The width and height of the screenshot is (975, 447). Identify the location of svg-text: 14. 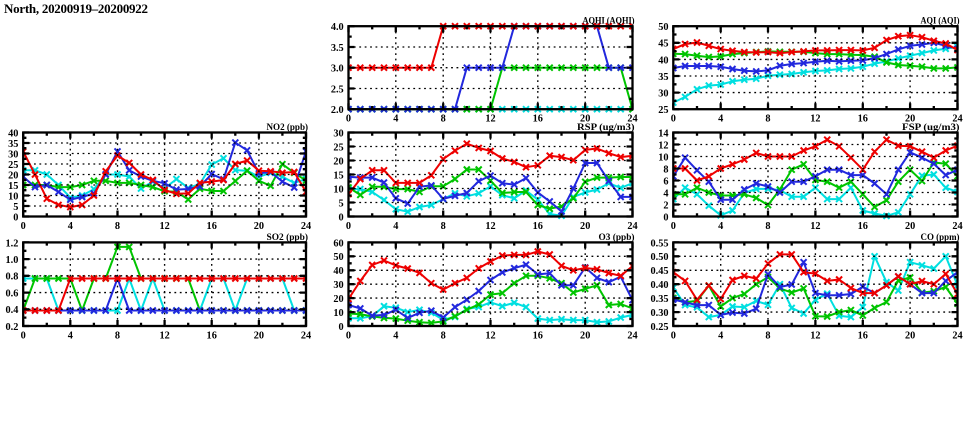
(663, 133).